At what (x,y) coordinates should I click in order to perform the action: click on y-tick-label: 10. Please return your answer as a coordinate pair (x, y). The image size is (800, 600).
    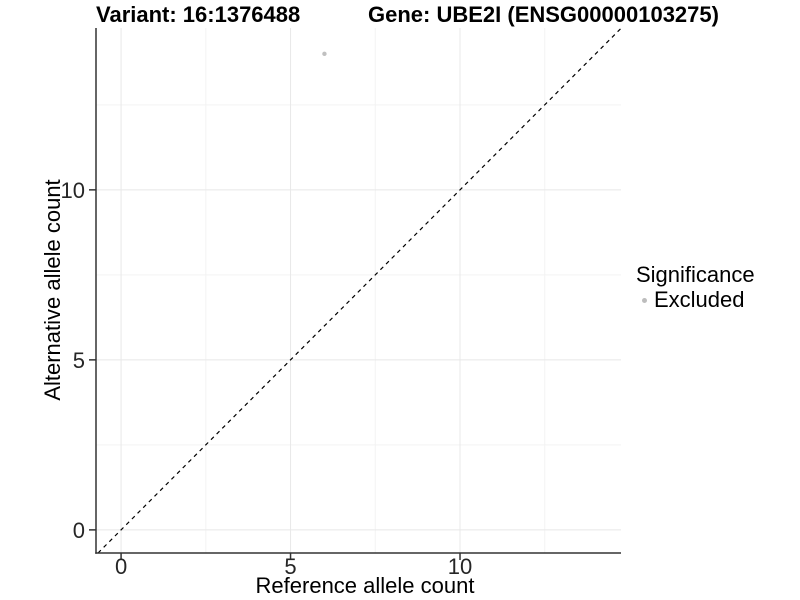
    Looking at the image, I should click on (73, 190).